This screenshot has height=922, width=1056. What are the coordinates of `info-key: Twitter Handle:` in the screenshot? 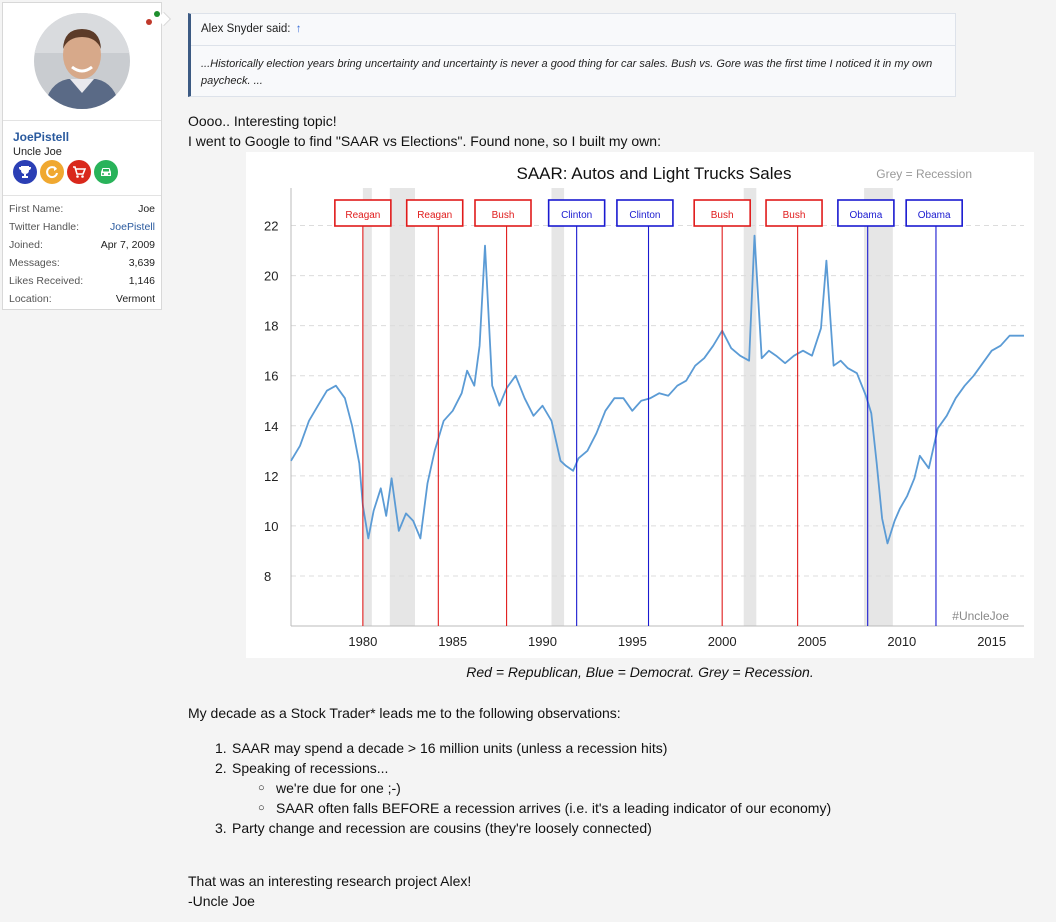 It's located at (44, 227).